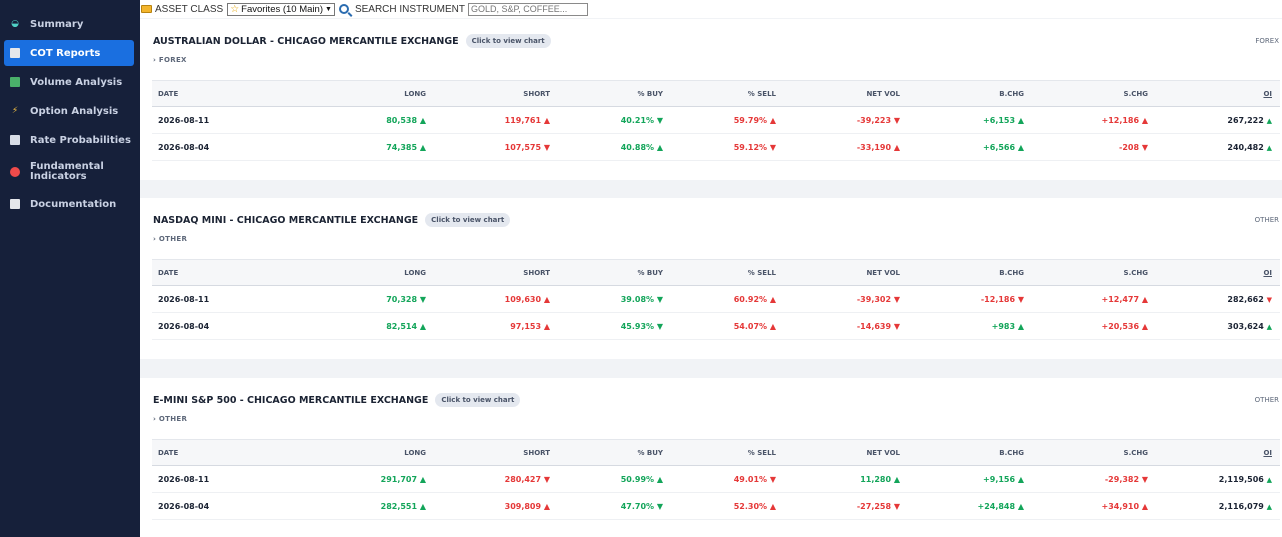  I want to click on asset-class-subtitle: › FOREX, so click(170, 60).